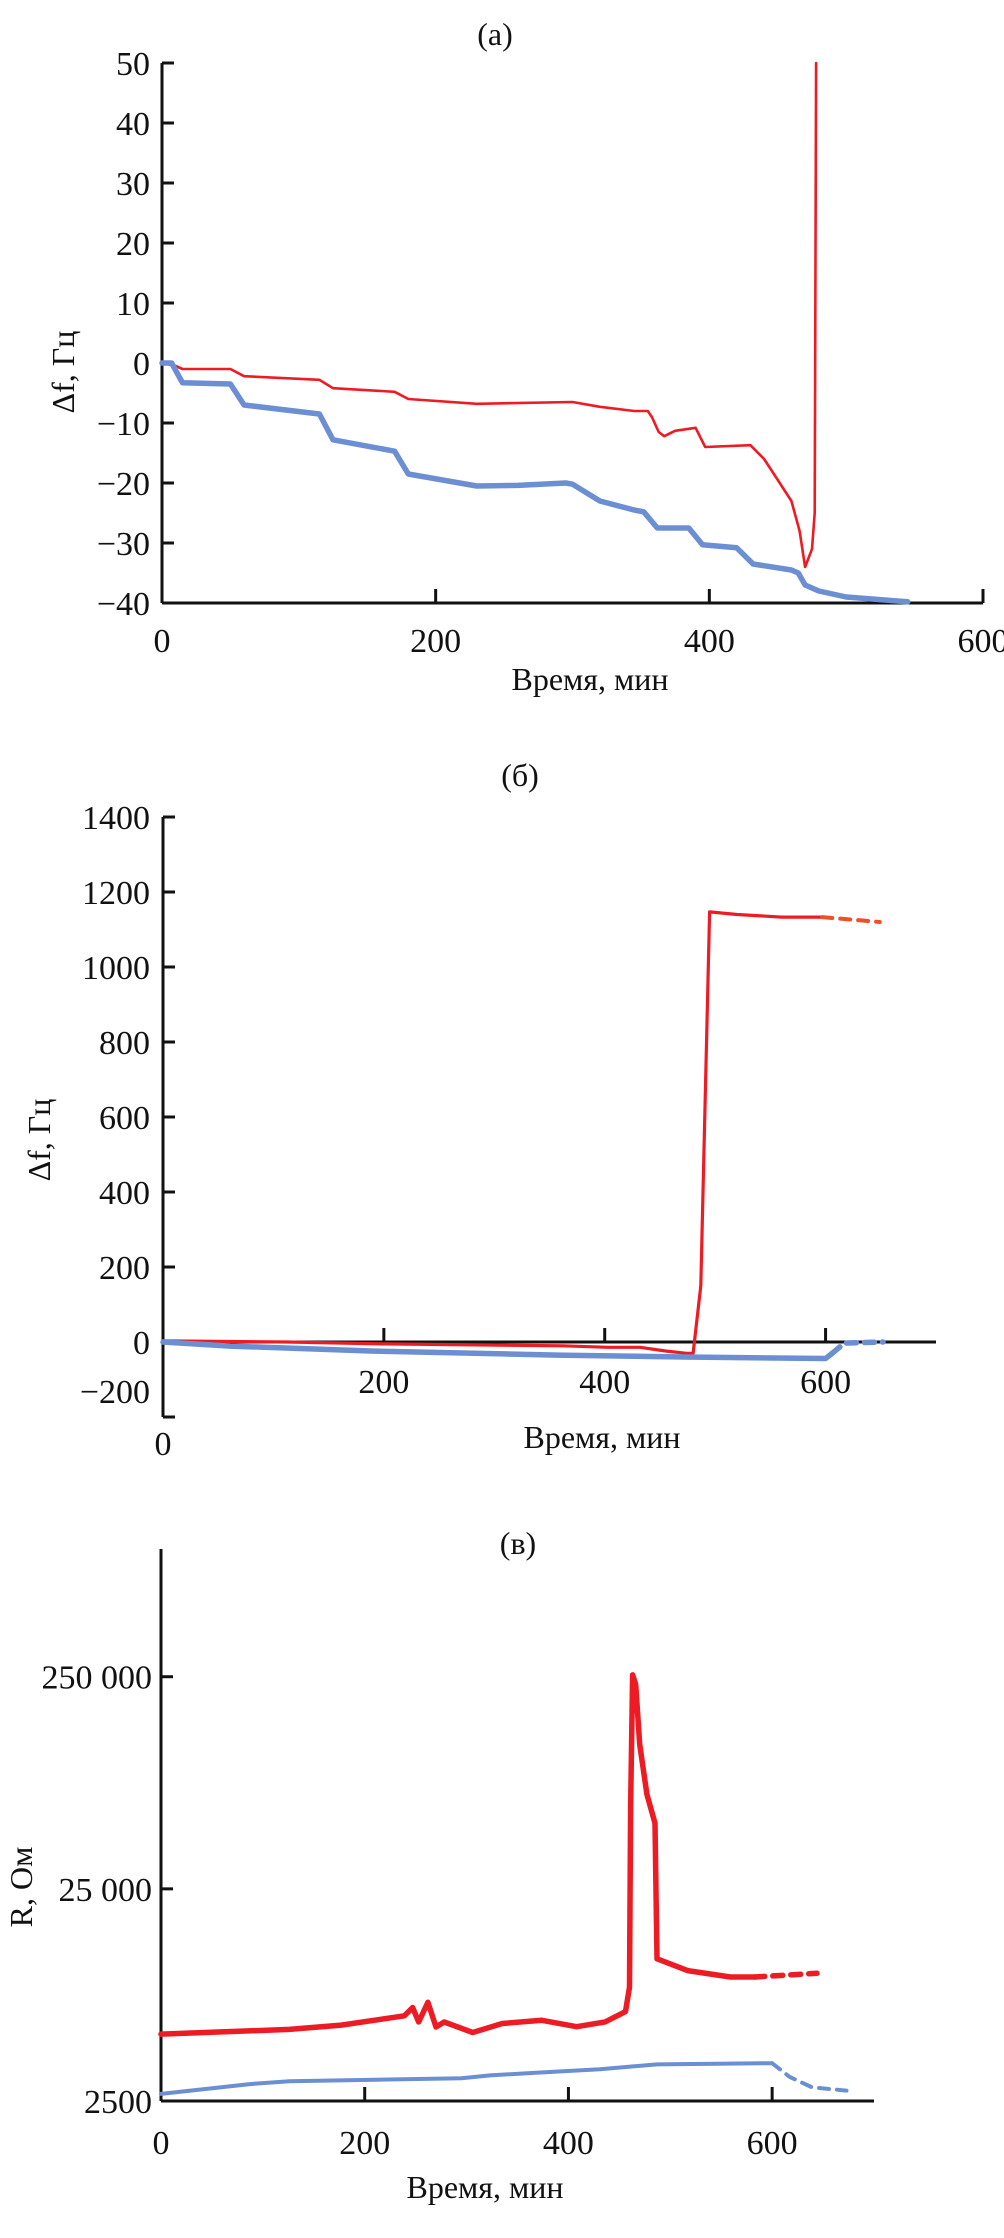  I want to click on y-tick-label: −10, so click(123, 424).